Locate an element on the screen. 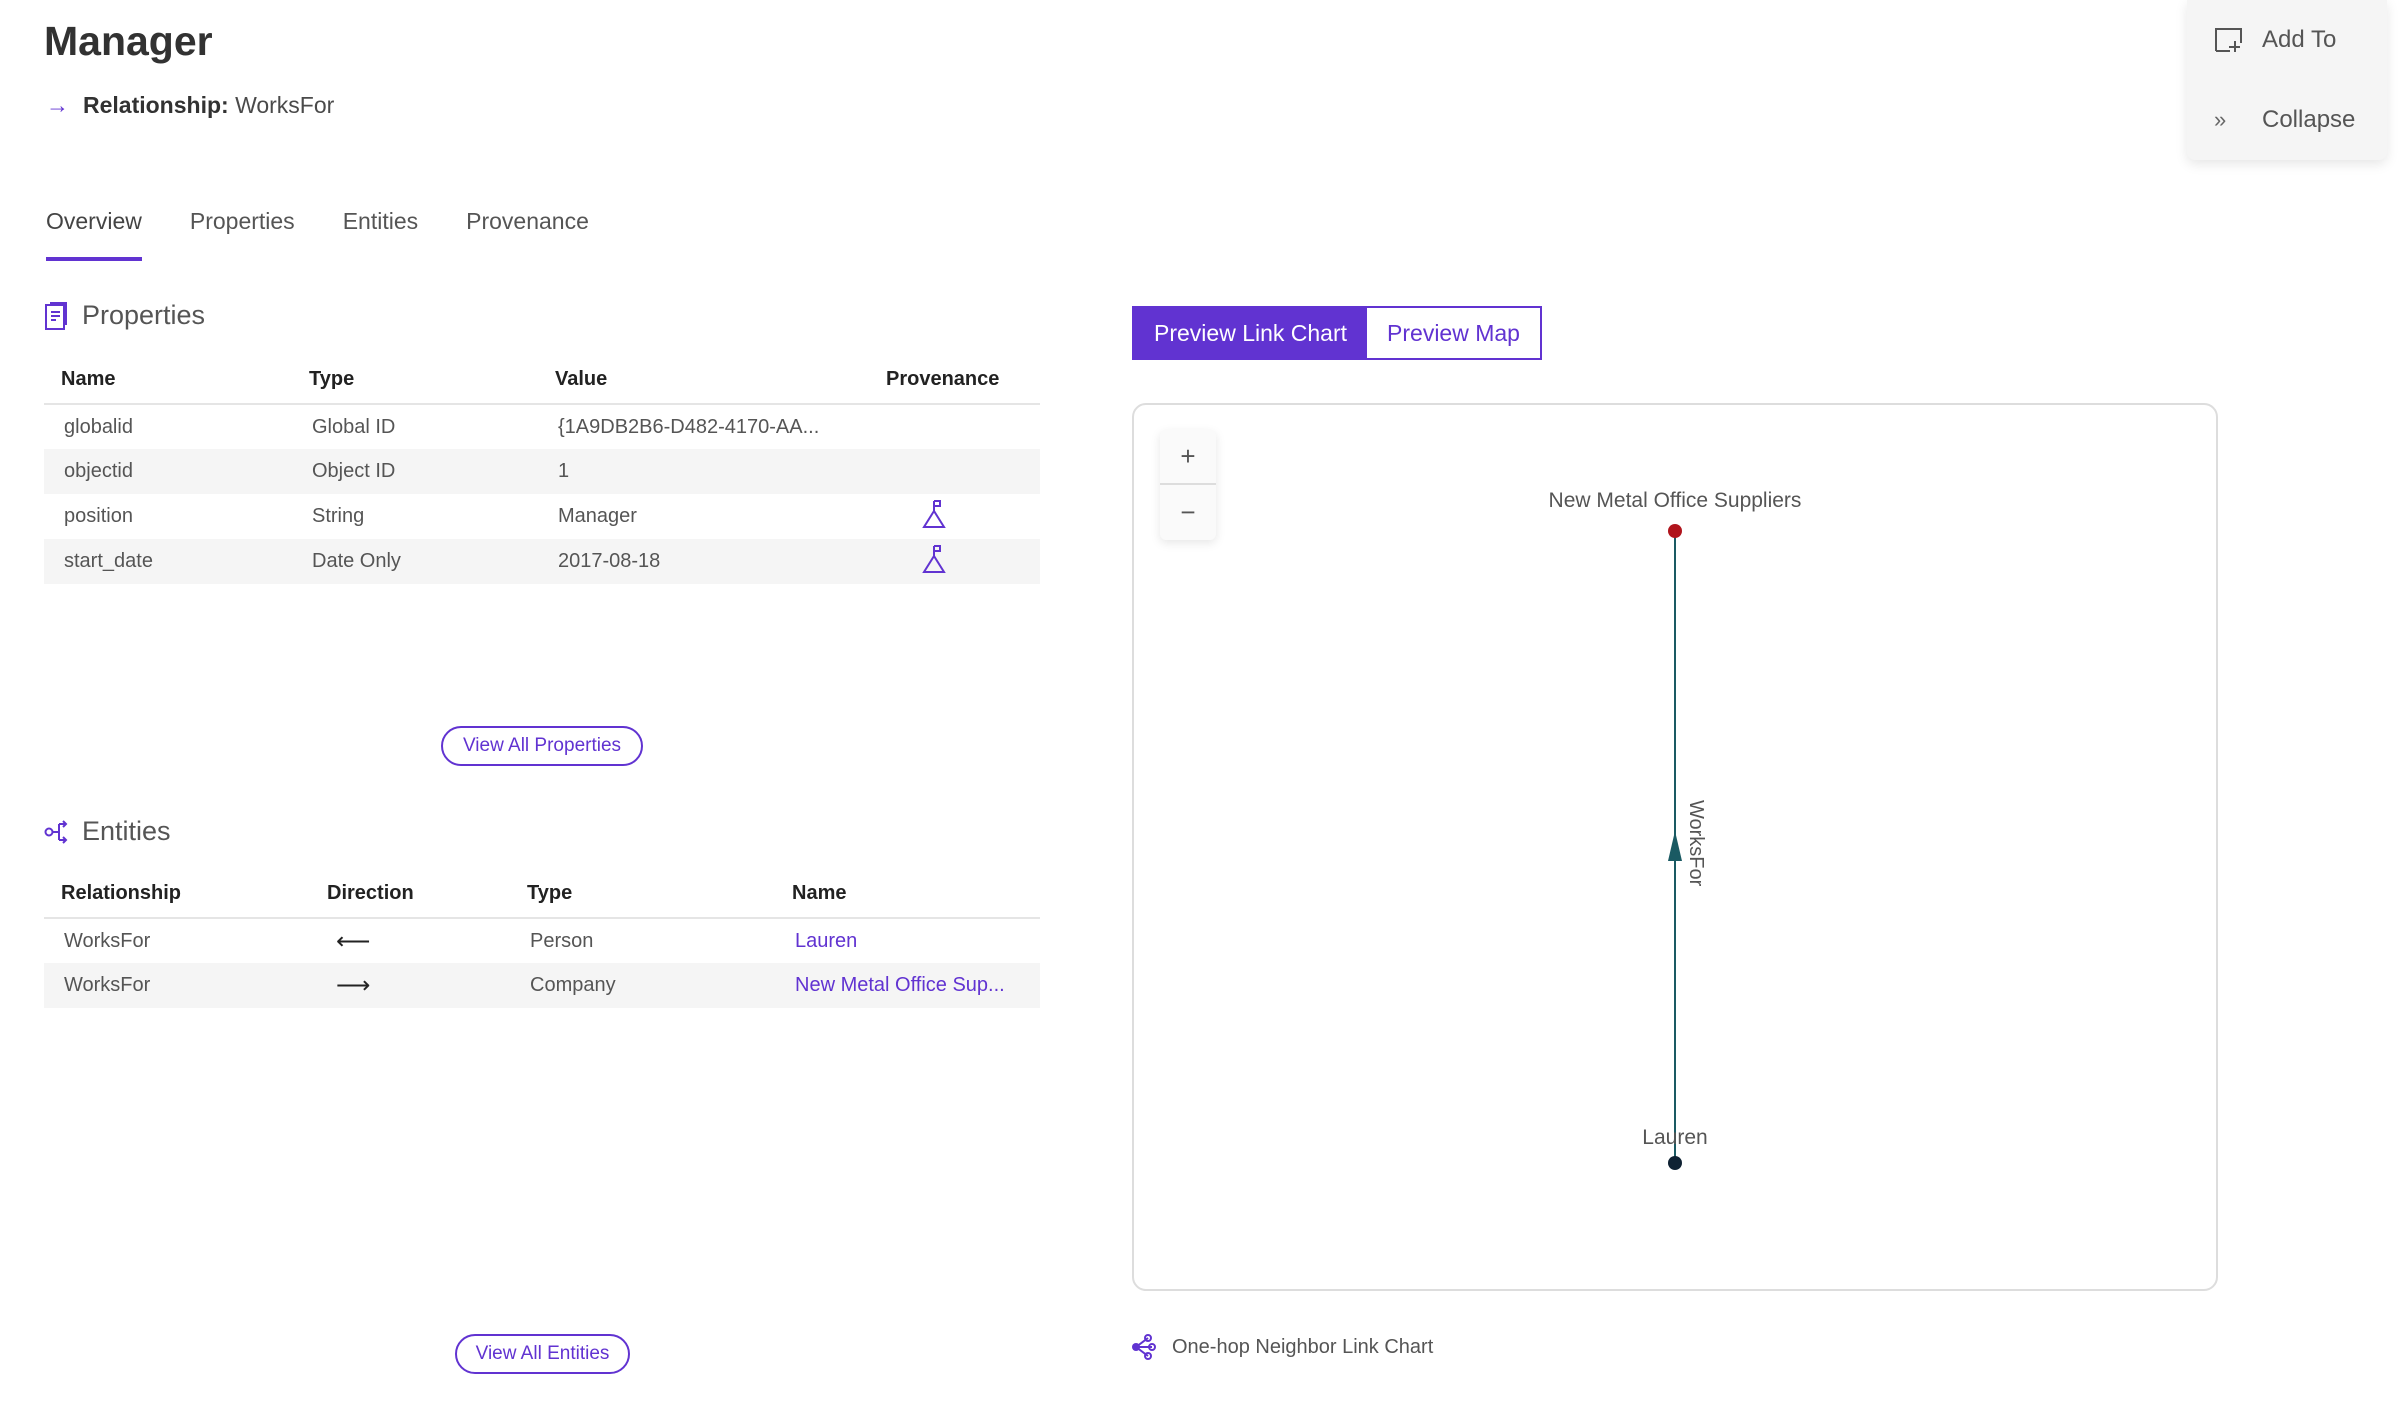 The image size is (2400, 1401). collapse-button: » Collapse is located at coordinates (2287, 120).